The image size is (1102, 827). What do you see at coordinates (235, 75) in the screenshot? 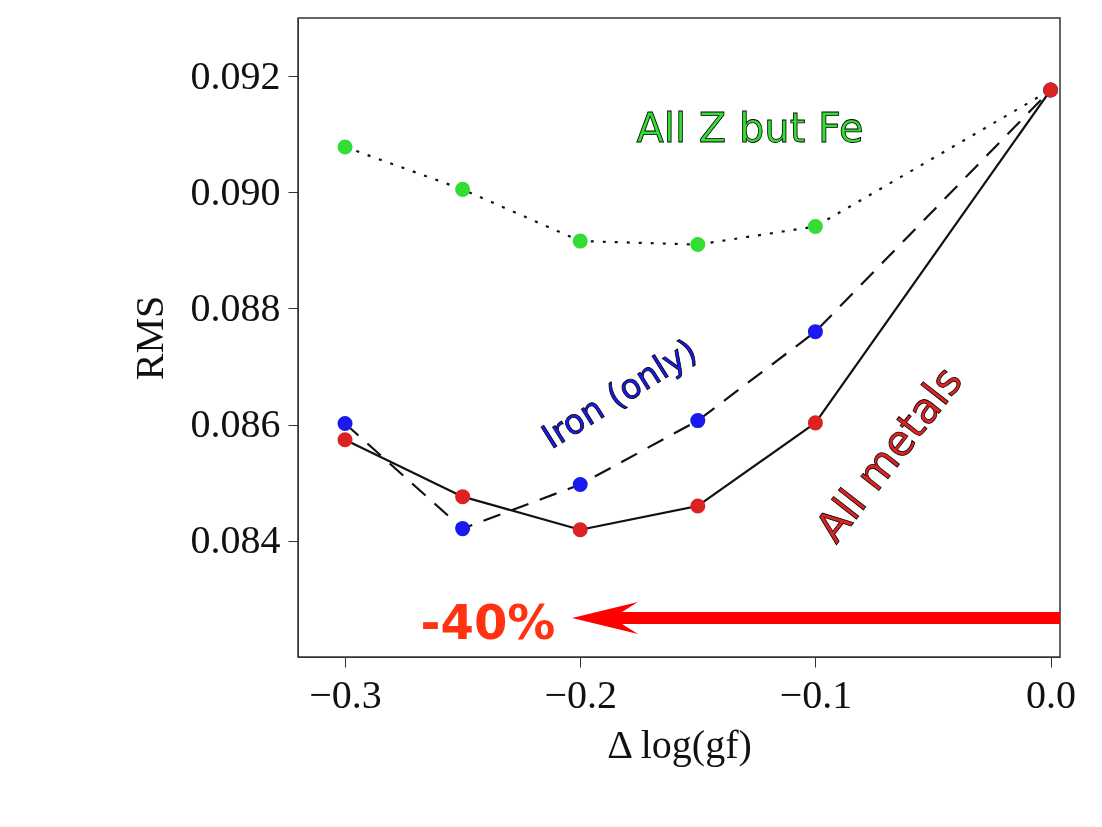
I see `y-tick-label: 0.092` at bounding box center [235, 75].